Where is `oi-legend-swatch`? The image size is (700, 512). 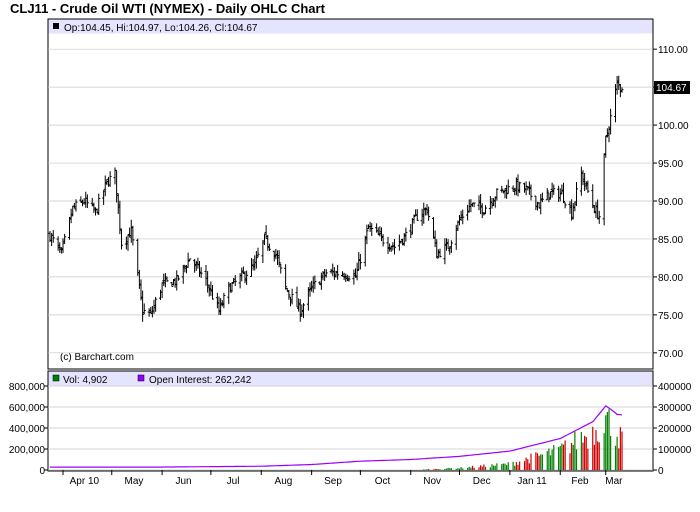 oi-legend-swatch is located at coordinates (141, 378).